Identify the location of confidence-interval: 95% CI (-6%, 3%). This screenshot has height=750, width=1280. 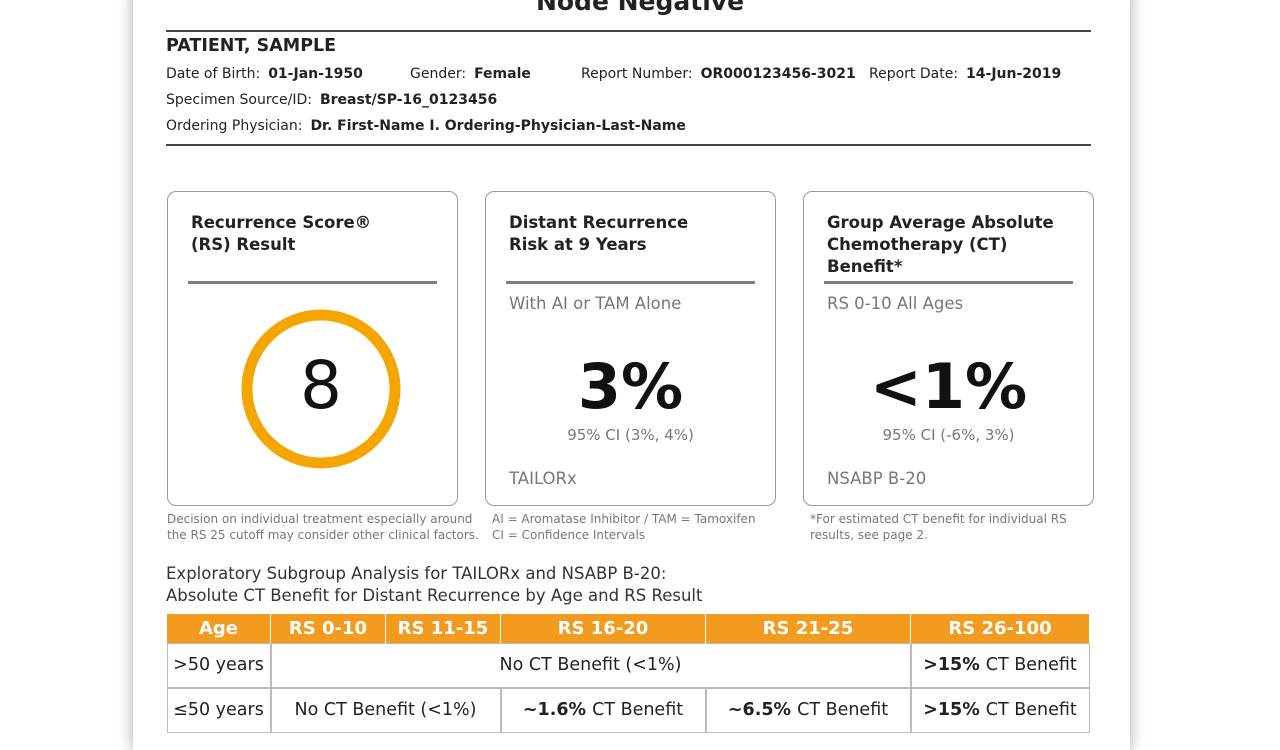
(948, 435).